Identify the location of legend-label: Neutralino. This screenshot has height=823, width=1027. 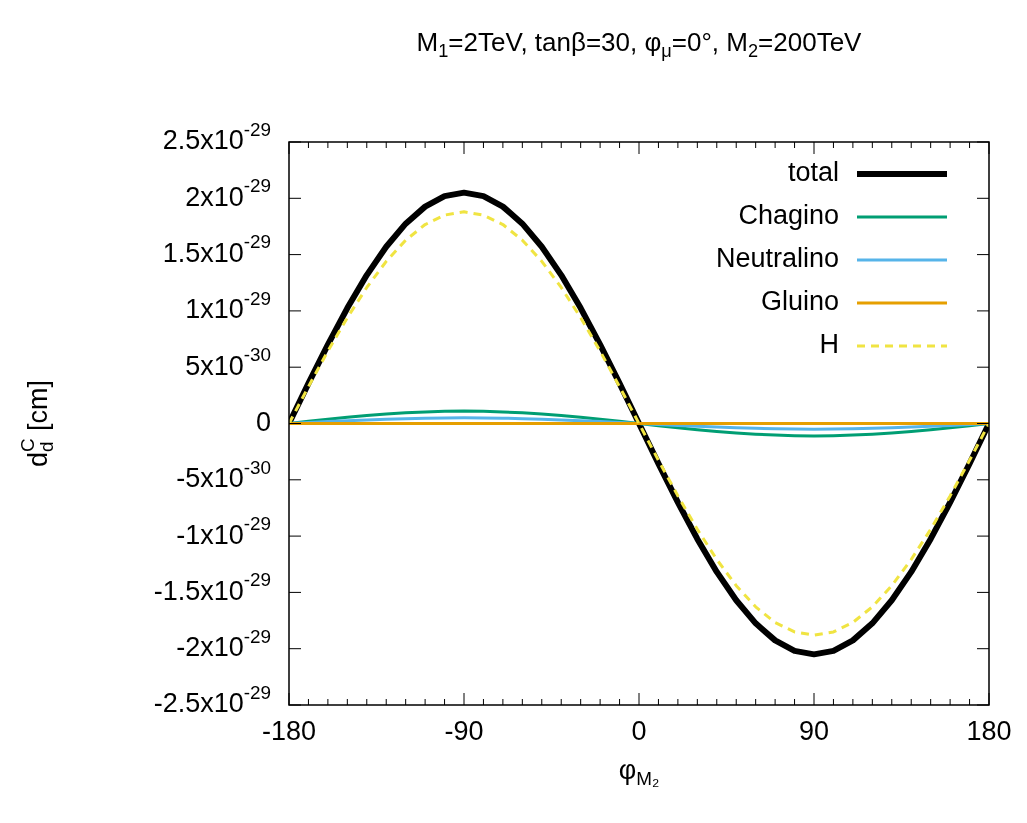
(777, 258).